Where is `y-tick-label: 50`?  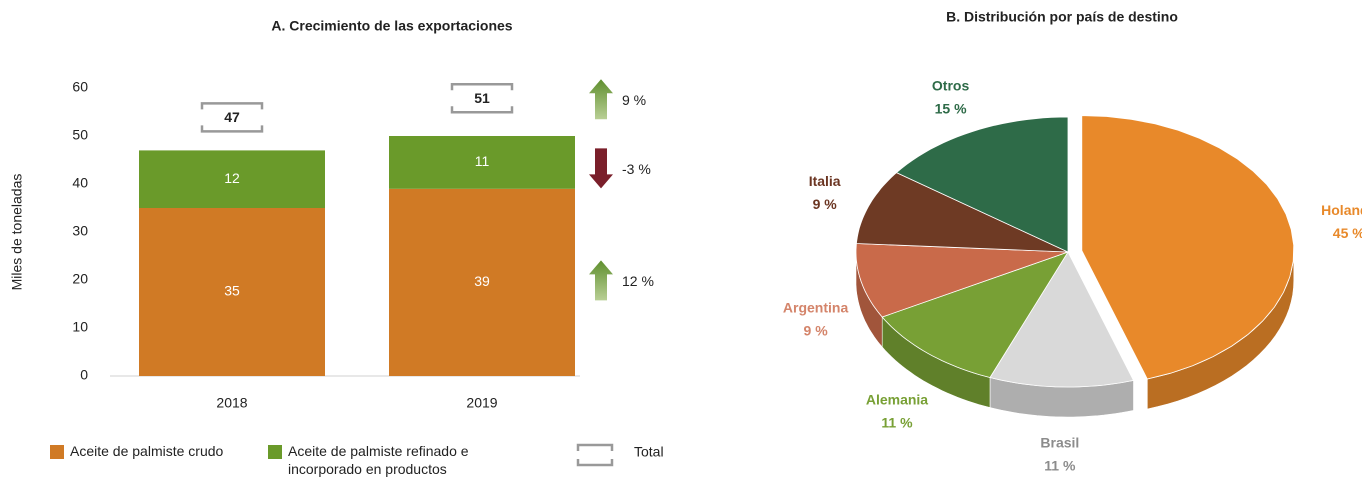 y-tick-label: 50 is located at coordinates (80, 135).